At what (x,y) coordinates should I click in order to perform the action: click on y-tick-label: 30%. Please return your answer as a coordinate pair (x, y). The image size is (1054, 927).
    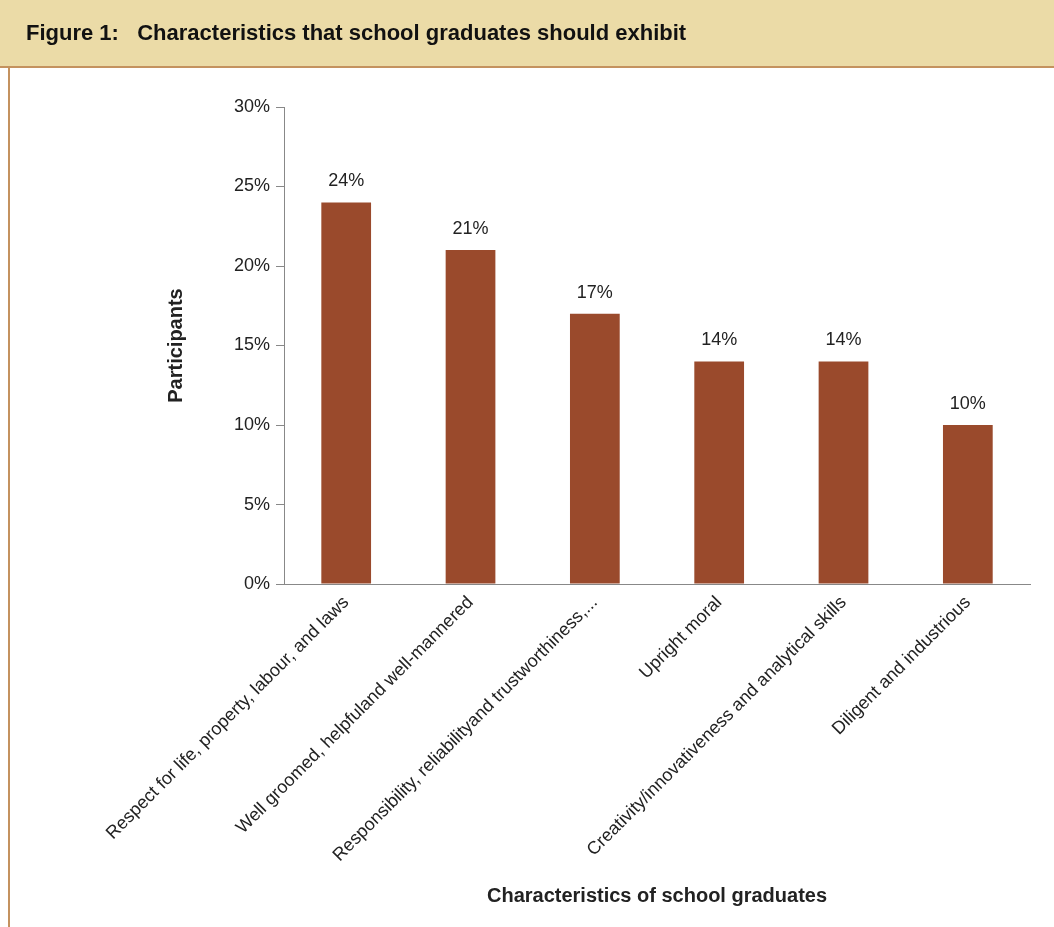
    Looking at the image, I should click on (252, 105).